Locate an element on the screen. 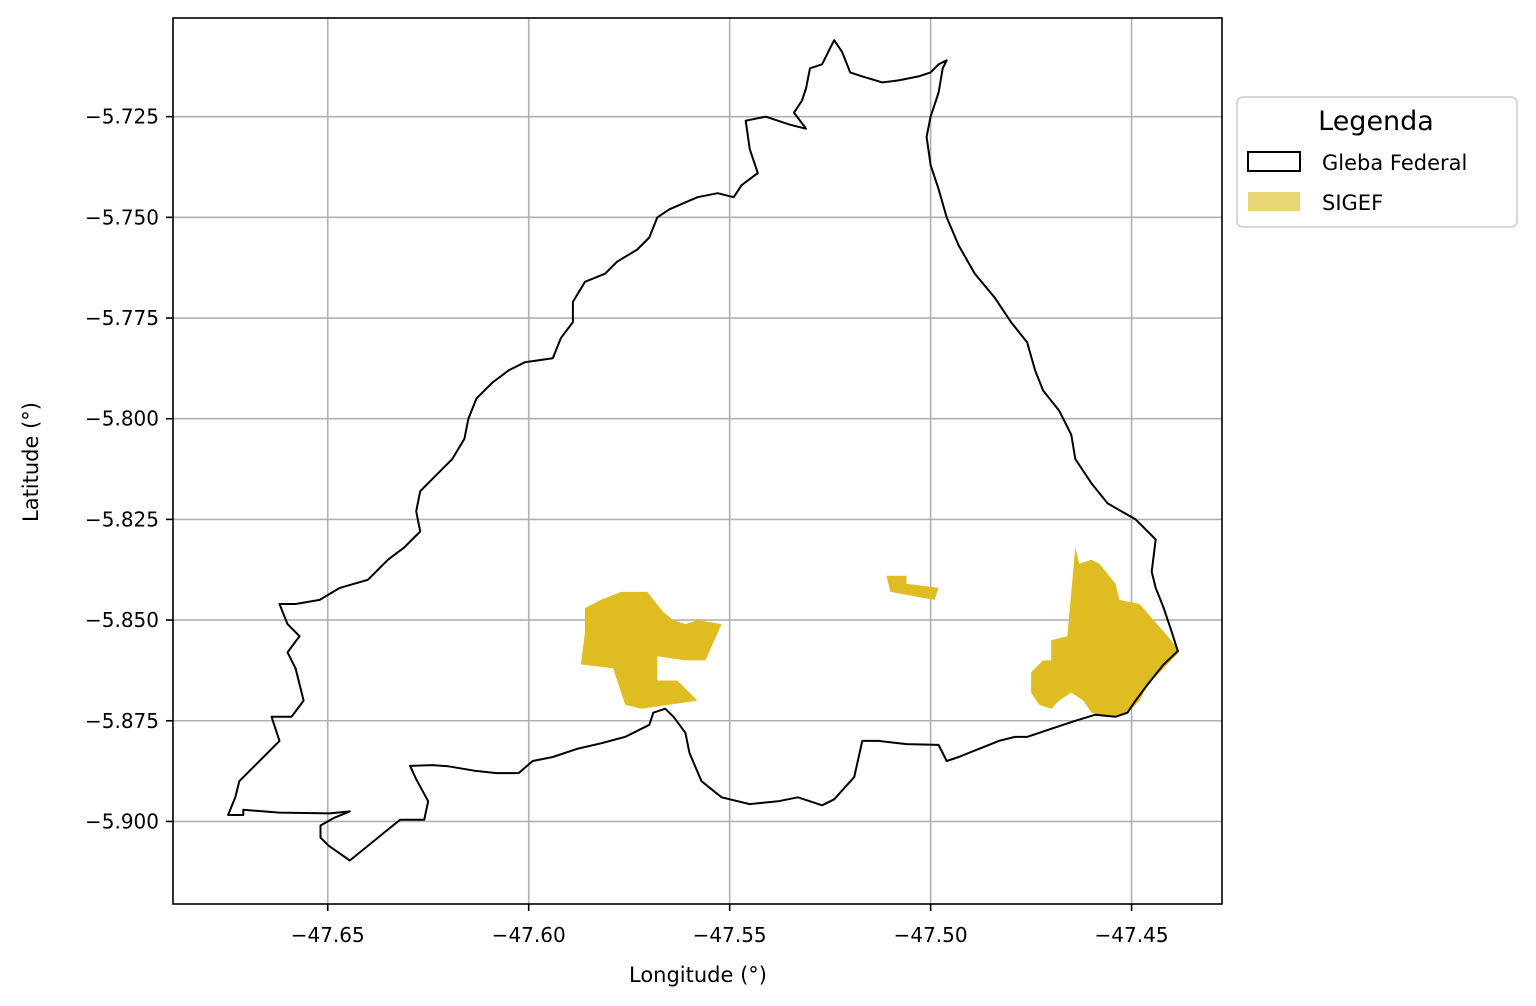 Image resolution: width=1536 pixels, height=1006 pixels. y-tick-label: −5.825 is located at coordinates (122, 519).